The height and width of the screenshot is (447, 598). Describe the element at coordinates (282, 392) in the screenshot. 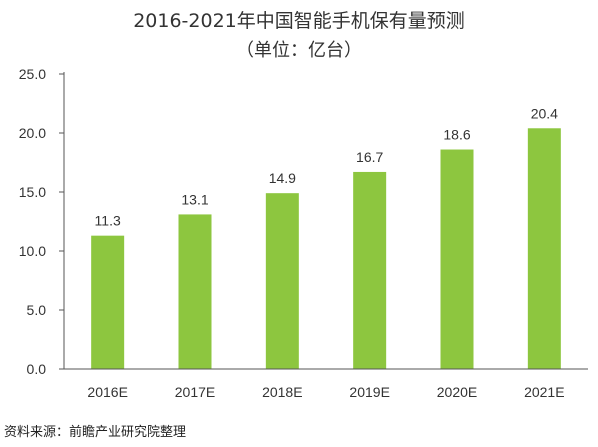

I see `x-tick-label: 2018E` at that location.